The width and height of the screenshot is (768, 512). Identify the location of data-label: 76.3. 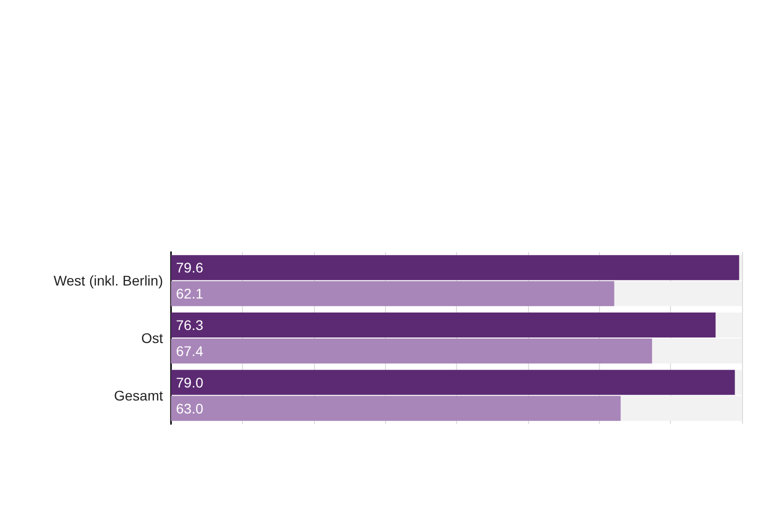
(190, 325).